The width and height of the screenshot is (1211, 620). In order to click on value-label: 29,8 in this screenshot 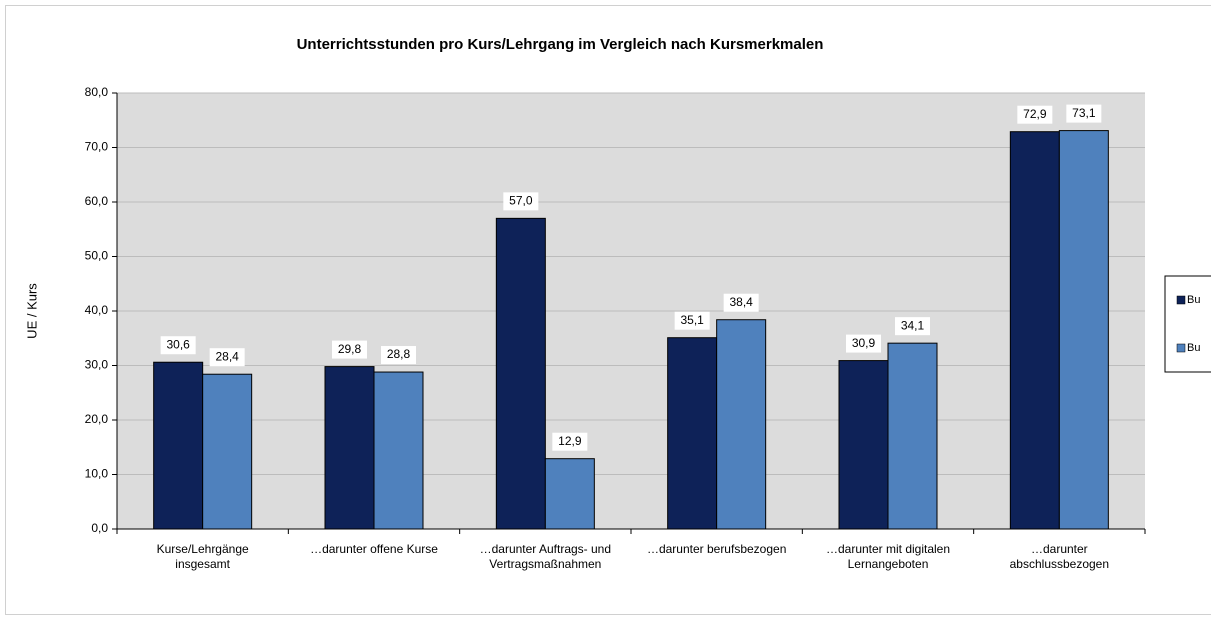, I will do `click(350, 349)`.